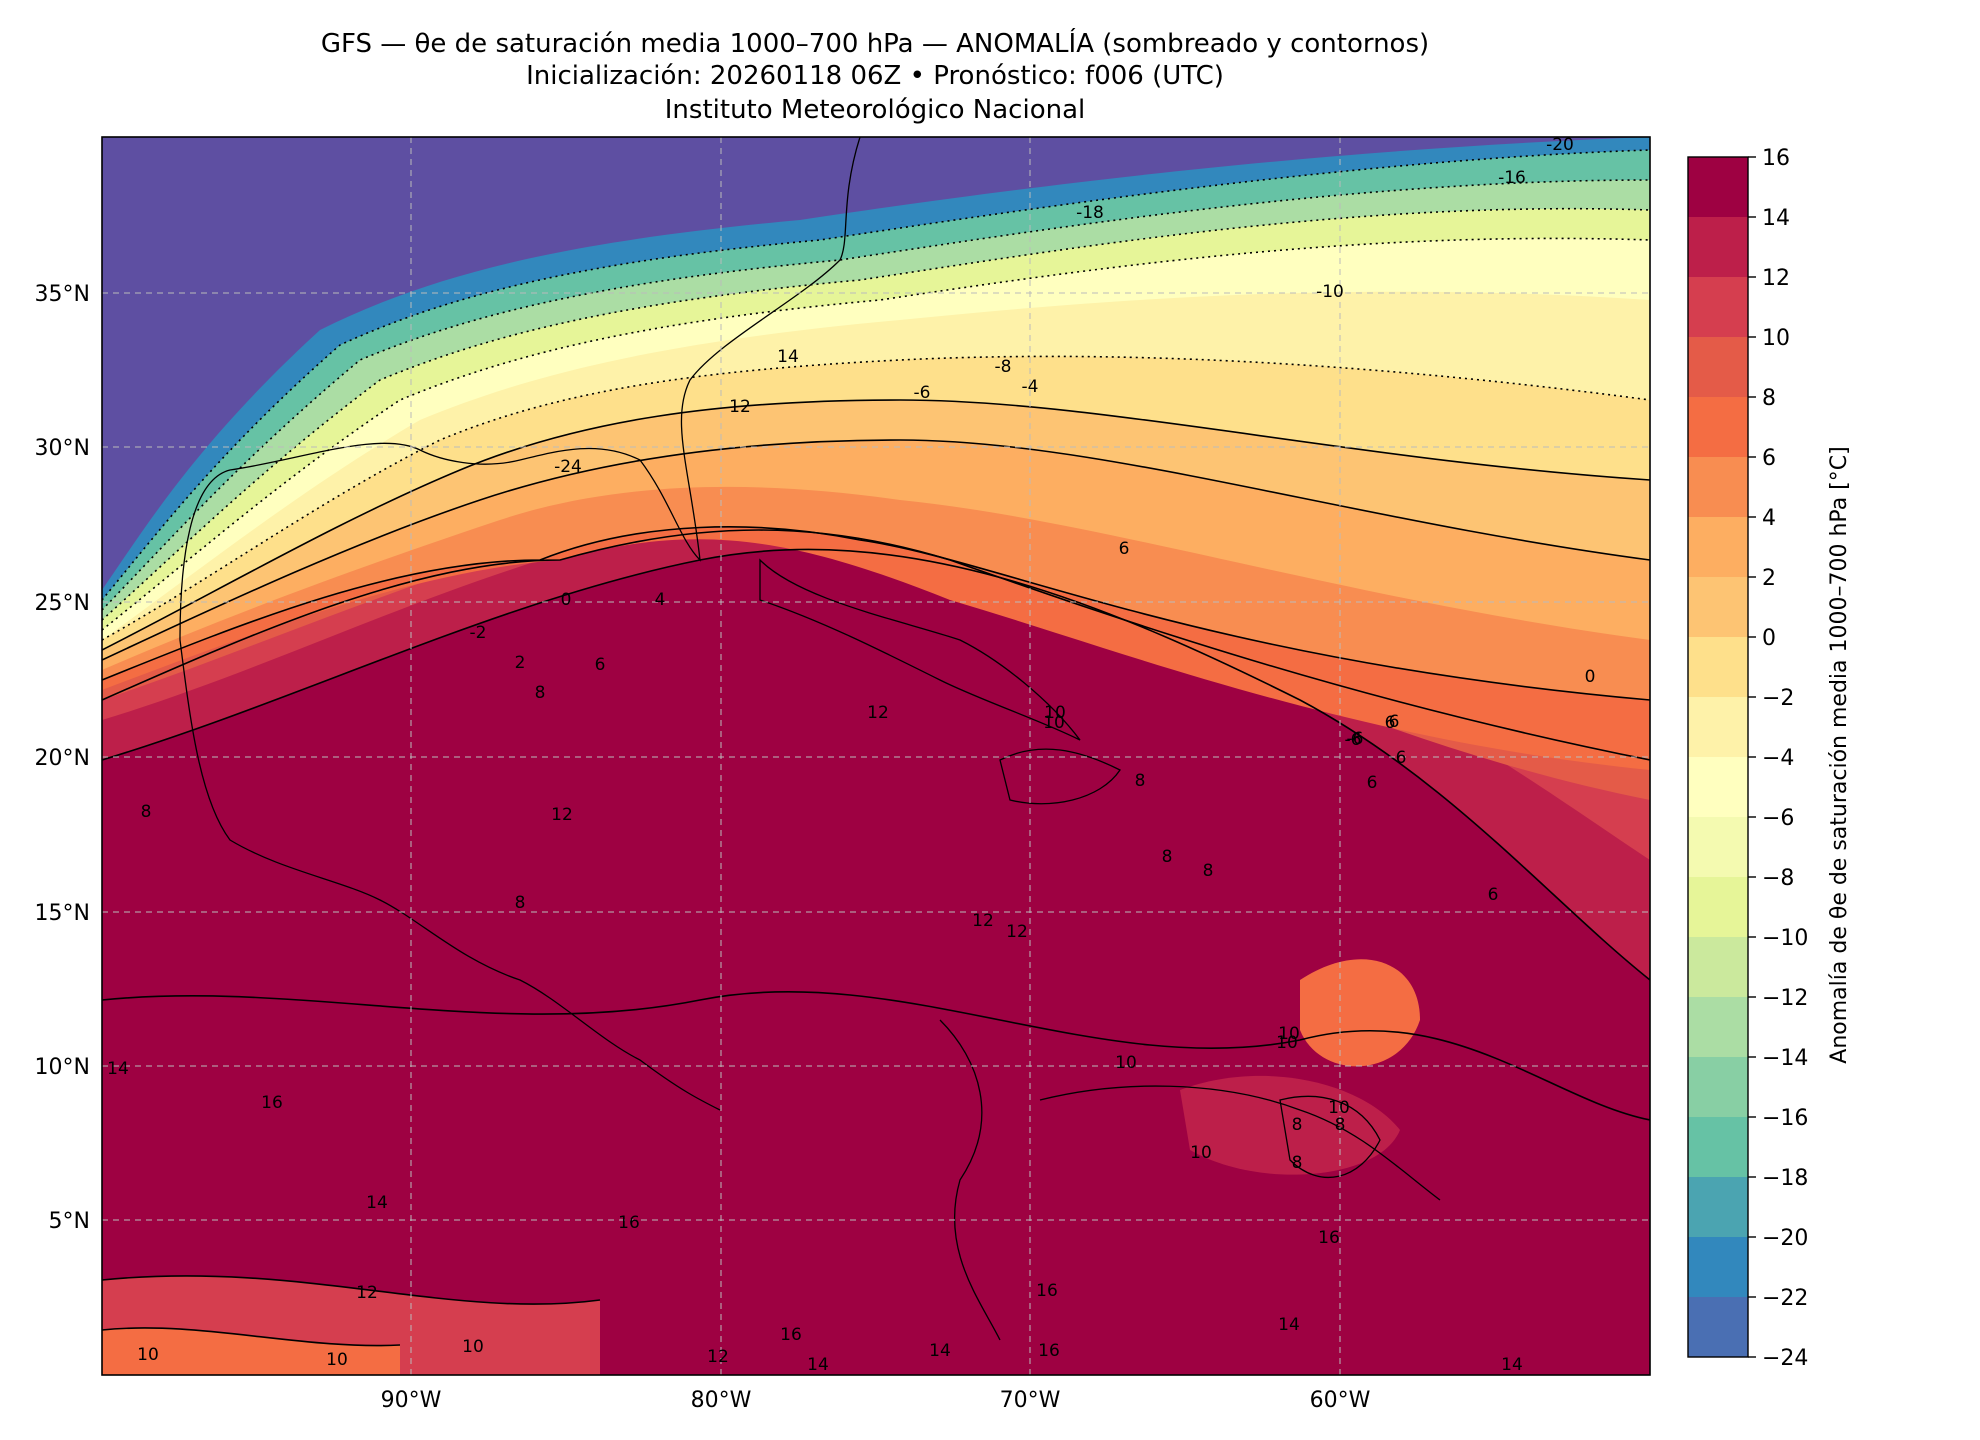 The image size is (1980, 1440). Describe the element at coordinates (1560, 145) in the screenshot. I see `contour-label: -20` at that location.